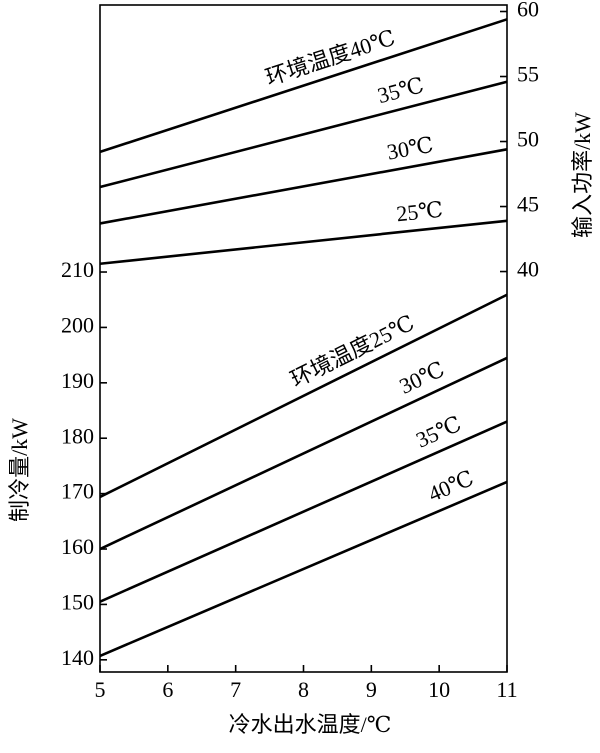 The image size is (600, 753). Describe the element at coordinates (371, 689) in the screenshot. I see `x-tick-label: 9` at that location.